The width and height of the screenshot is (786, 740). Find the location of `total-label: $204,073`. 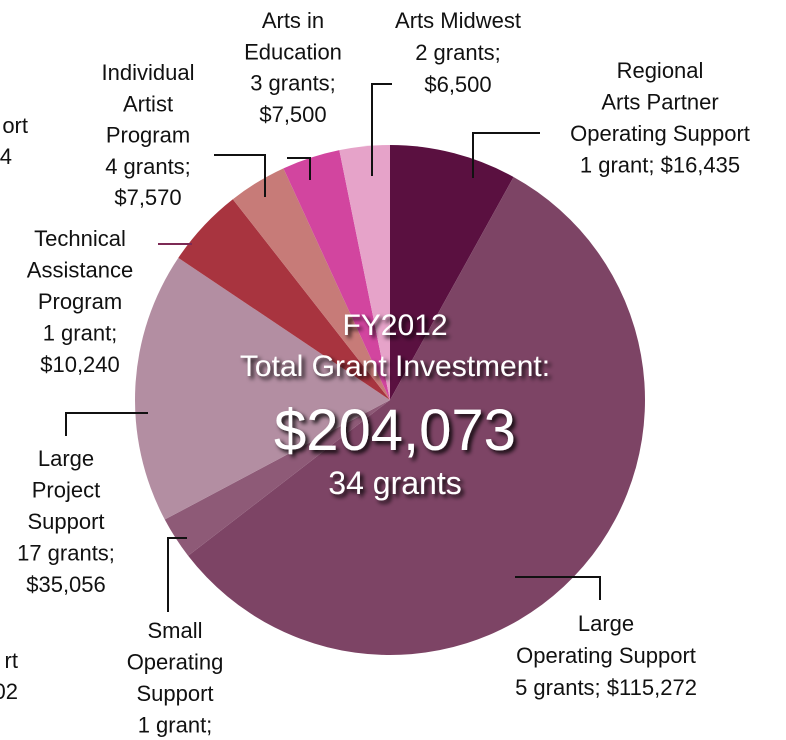

total-label: $204,073 is located at coordinates (395, 430).